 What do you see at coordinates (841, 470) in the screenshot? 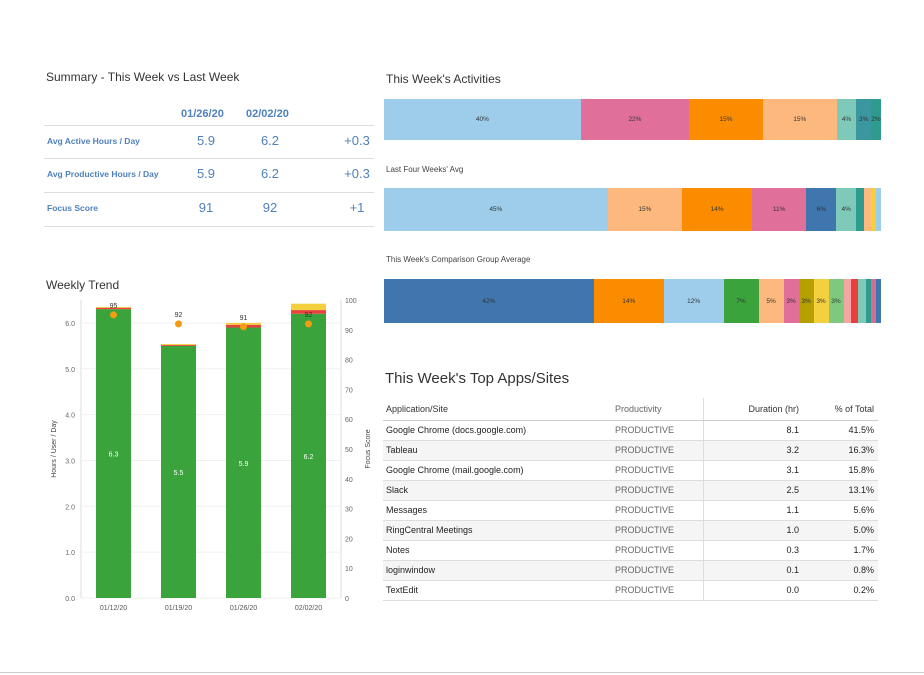
I see `app-pct: 15.8%` at bounding box center [841, 470].